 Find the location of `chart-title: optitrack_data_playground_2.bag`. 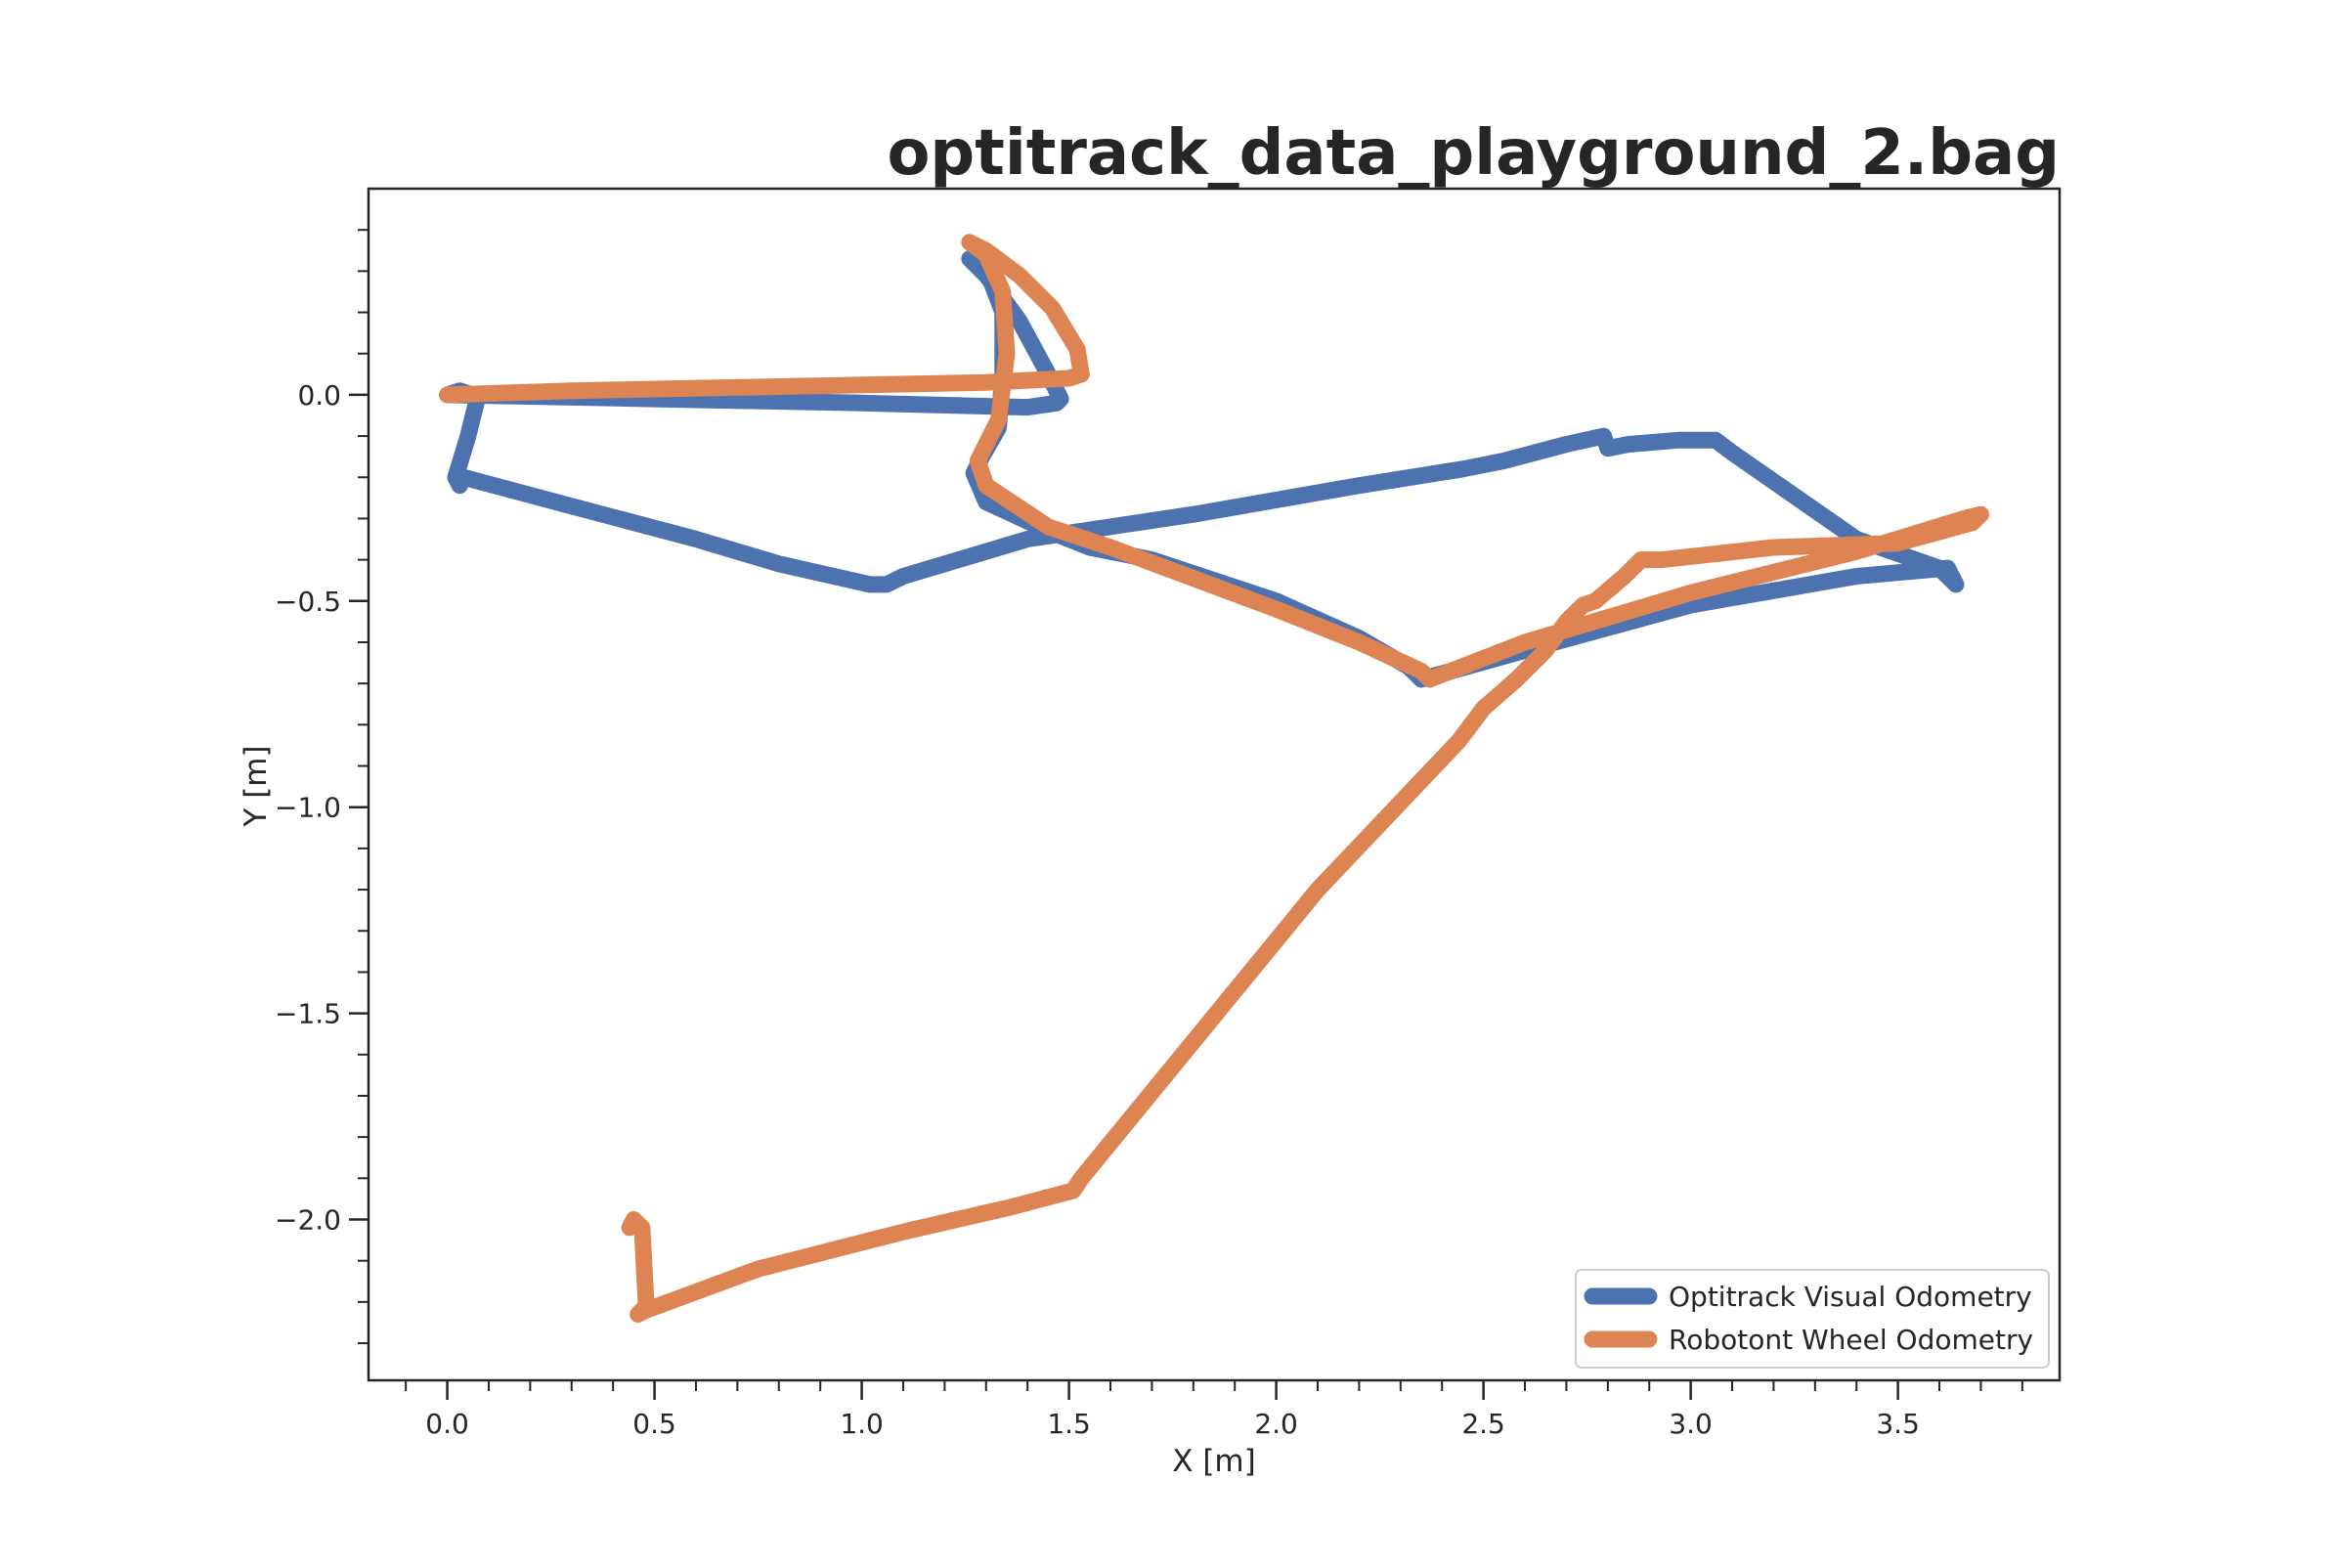

chart-title: optitrack_data_playground_2.bag is located at coordinates (1473, 153).